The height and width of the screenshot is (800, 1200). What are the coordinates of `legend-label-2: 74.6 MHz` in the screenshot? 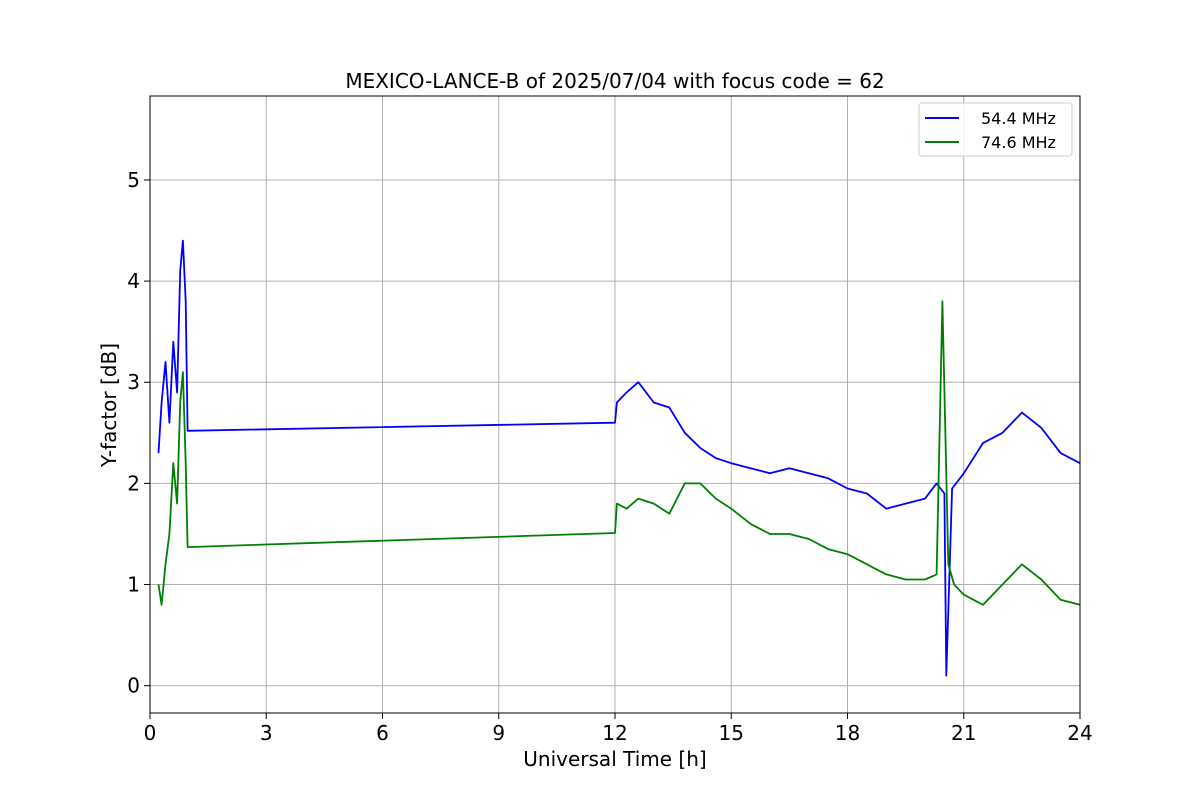 It's located at (1018, 142).